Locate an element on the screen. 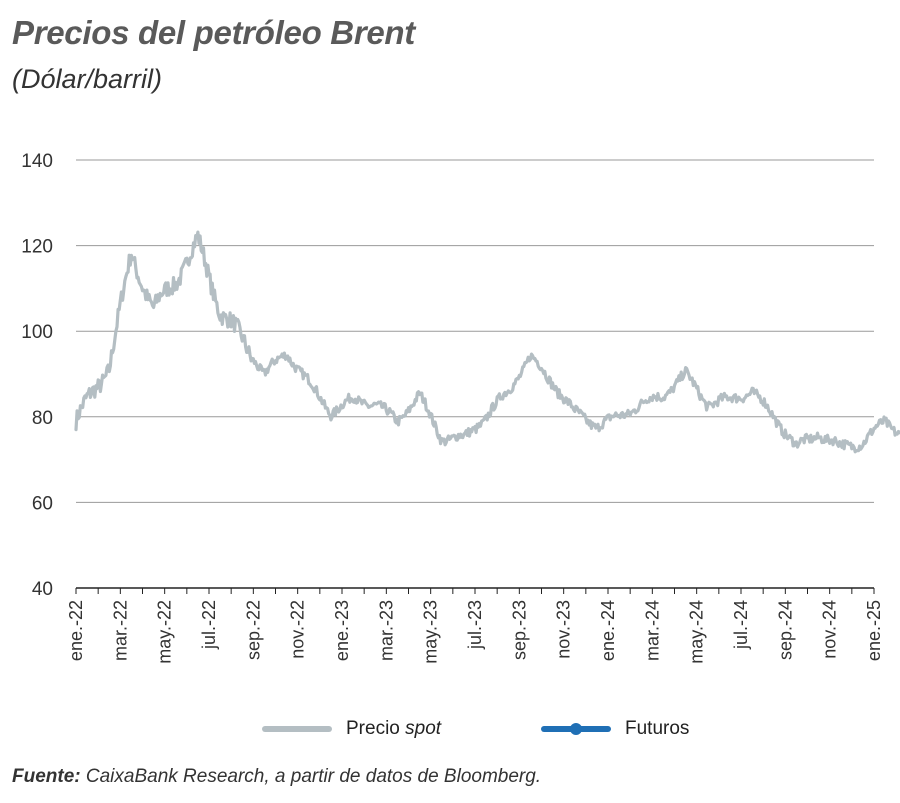  legend-spot-label-emph: spot is located at coordinates (423, 728).